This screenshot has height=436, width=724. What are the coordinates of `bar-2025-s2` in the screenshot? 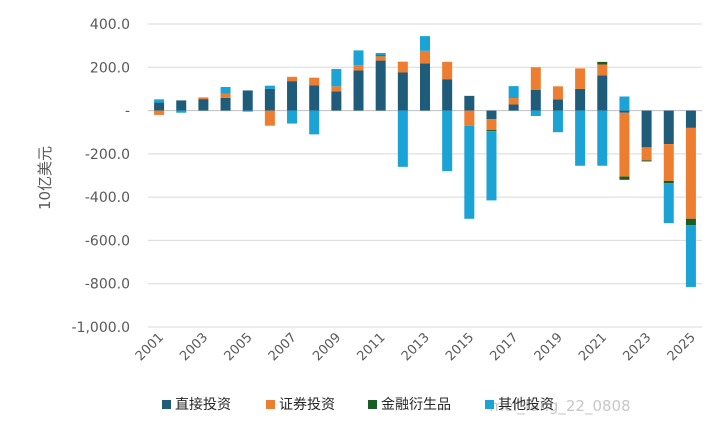 It's located at (690, 222).